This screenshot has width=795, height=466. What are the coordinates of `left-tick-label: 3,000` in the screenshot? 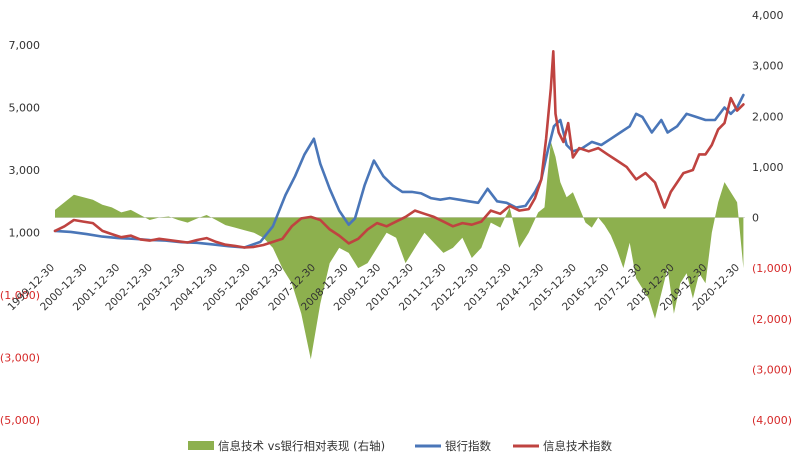 It's located at (25, 170).